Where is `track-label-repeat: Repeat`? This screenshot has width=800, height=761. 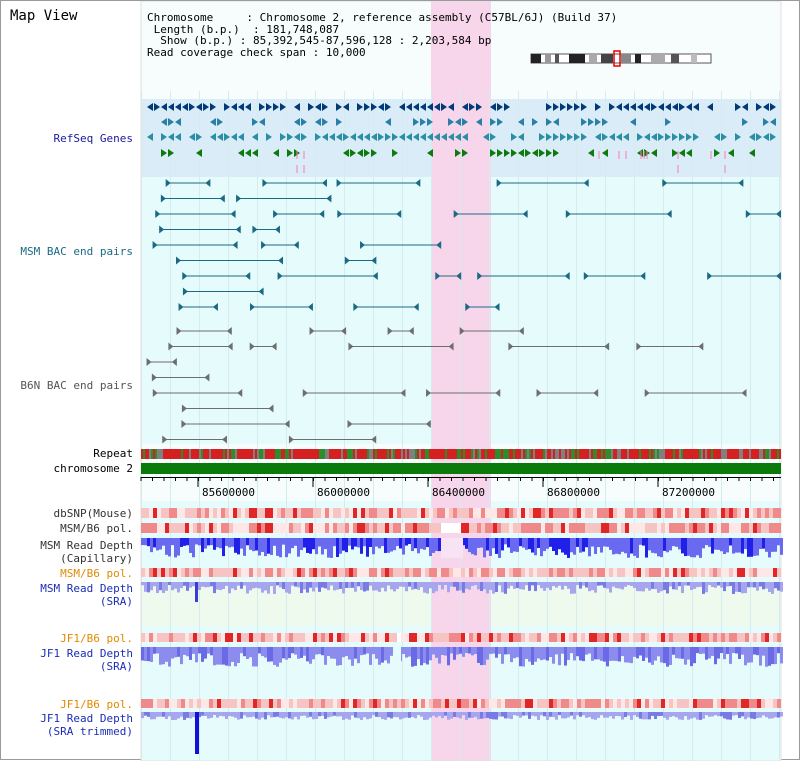 track-label-repeat: Repeat is located at coordinates (113, 453).